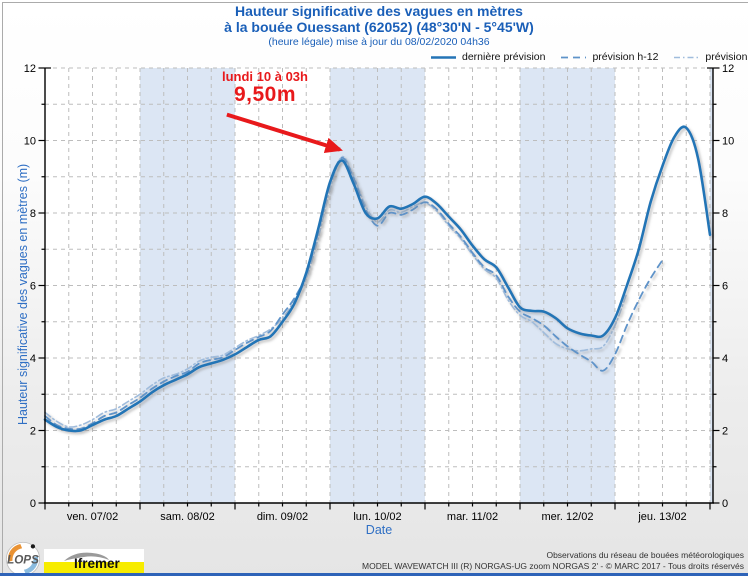 The image size is (748, 576). I want to click on y-tick-label: 4, so click(33, 359).